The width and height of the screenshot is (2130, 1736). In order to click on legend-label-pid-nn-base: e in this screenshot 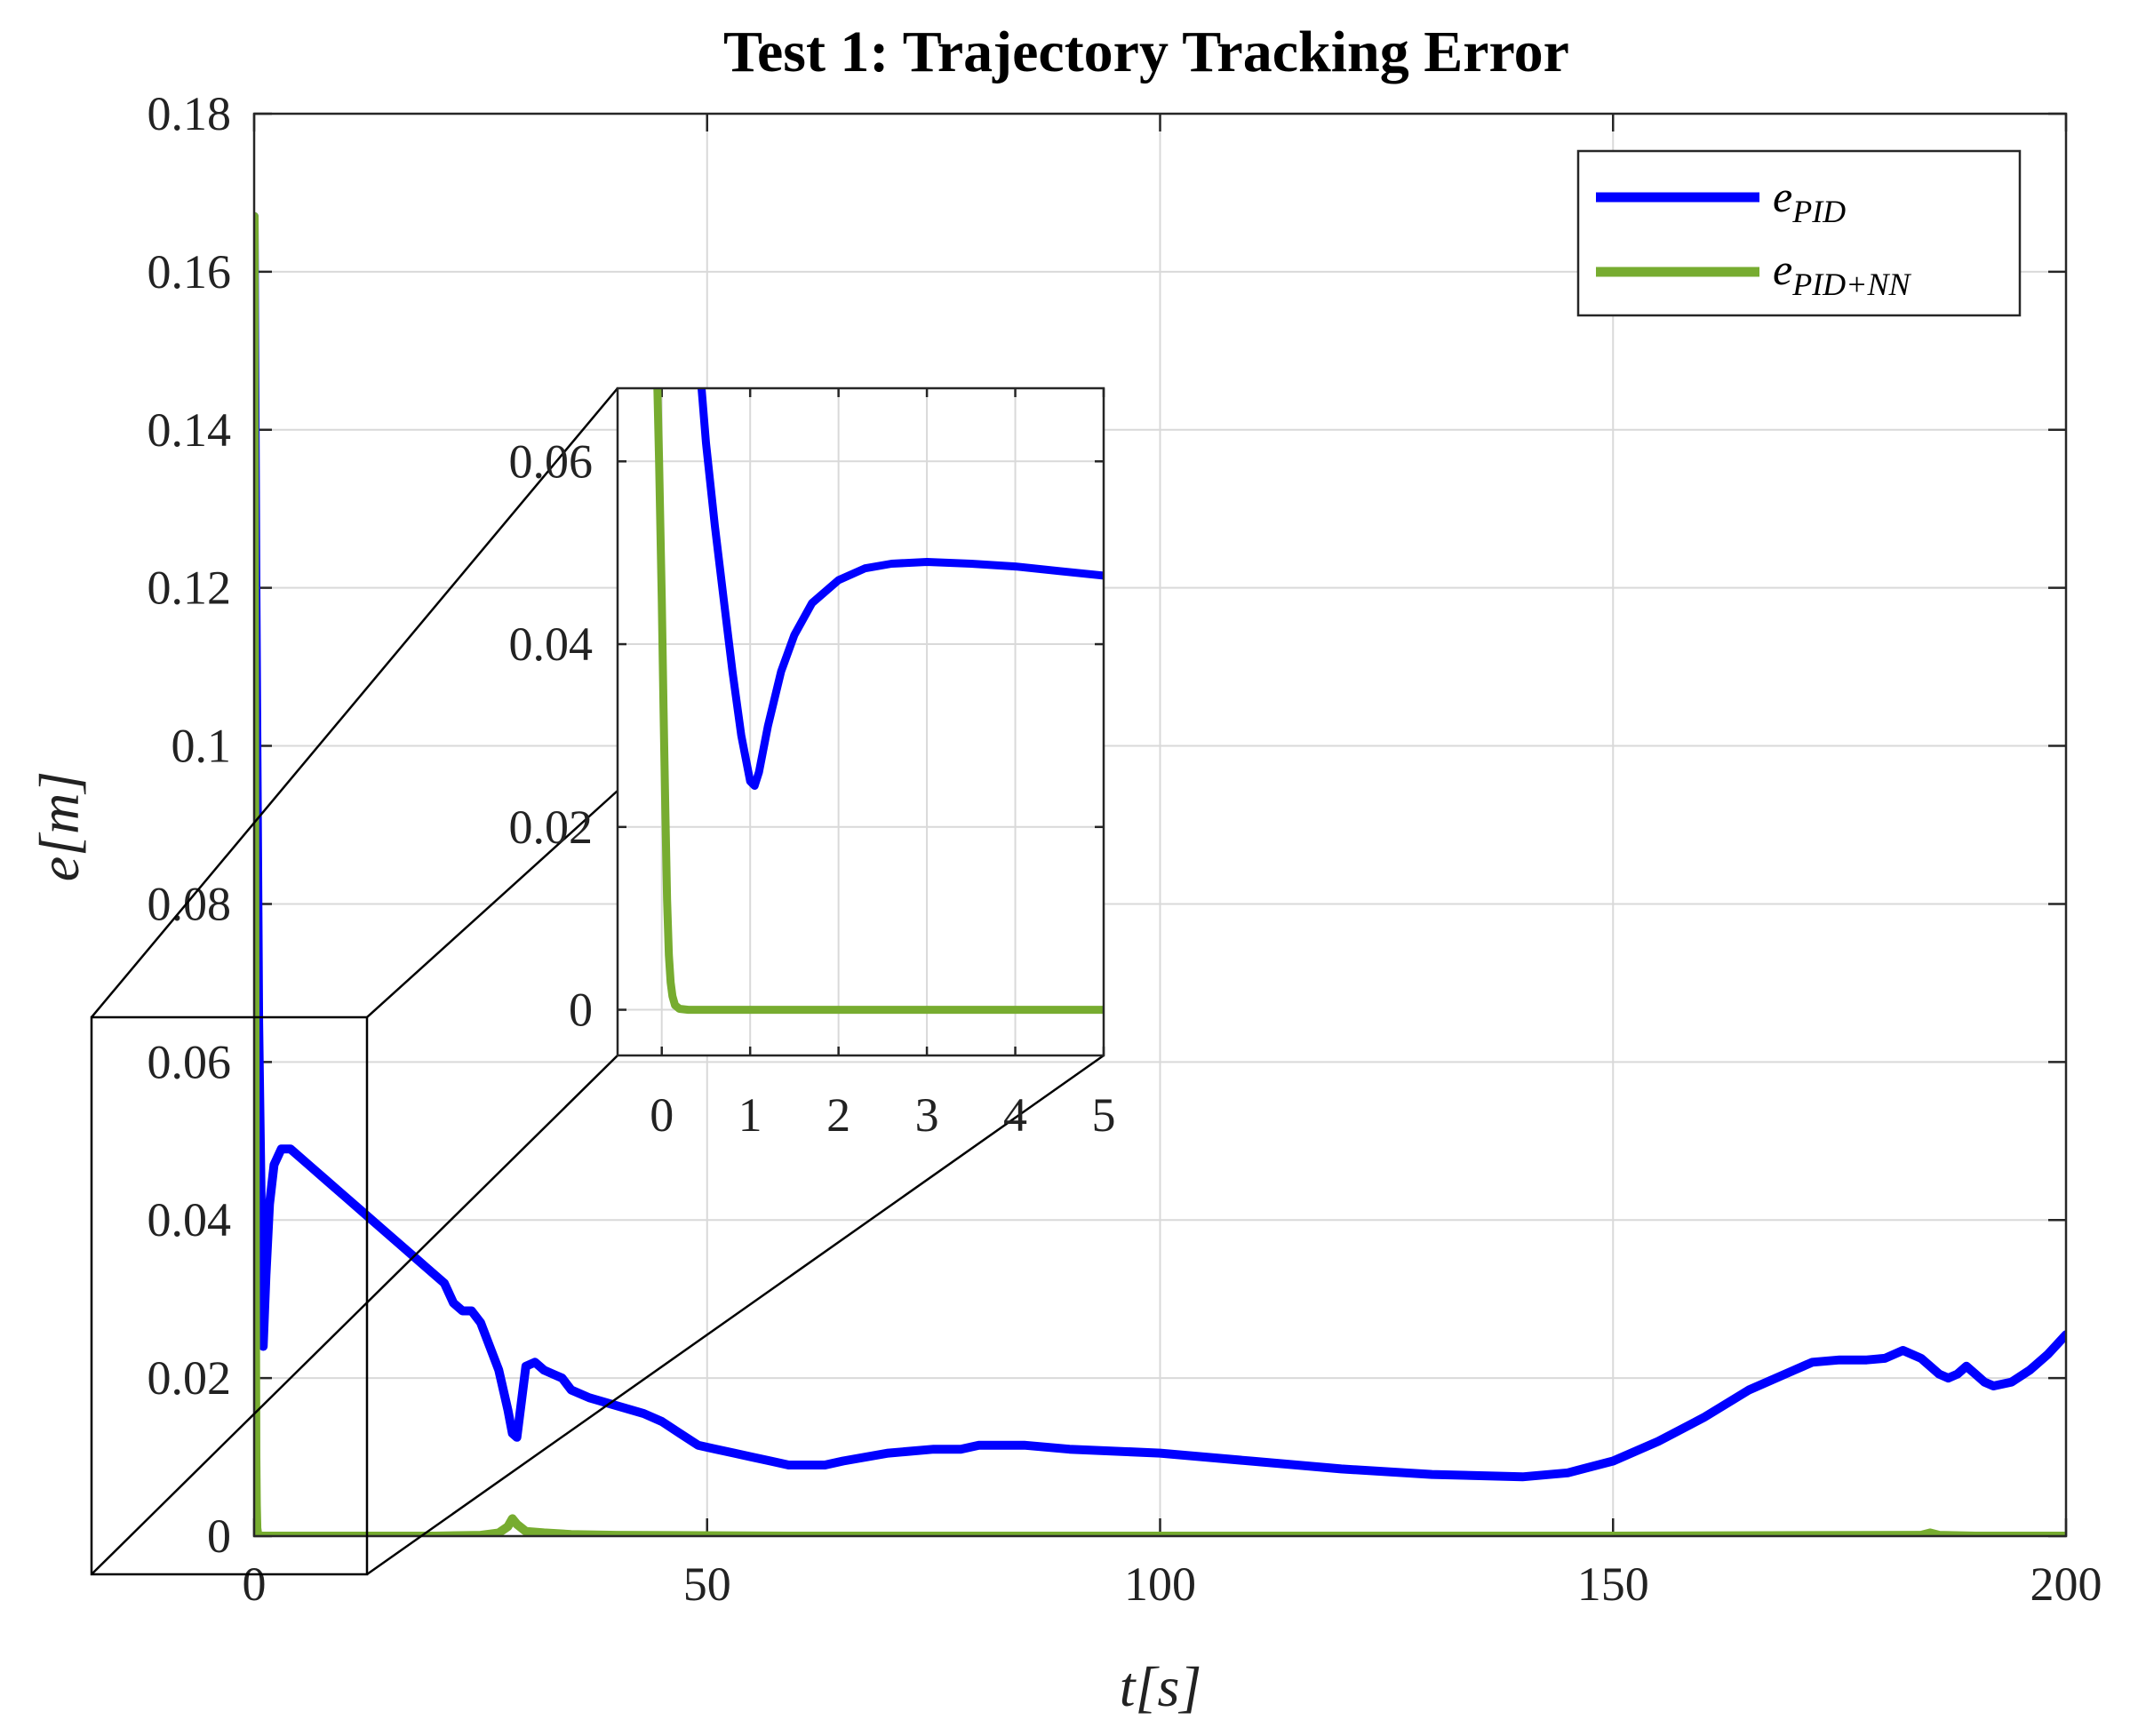, I will do `click(1782, 269)`.